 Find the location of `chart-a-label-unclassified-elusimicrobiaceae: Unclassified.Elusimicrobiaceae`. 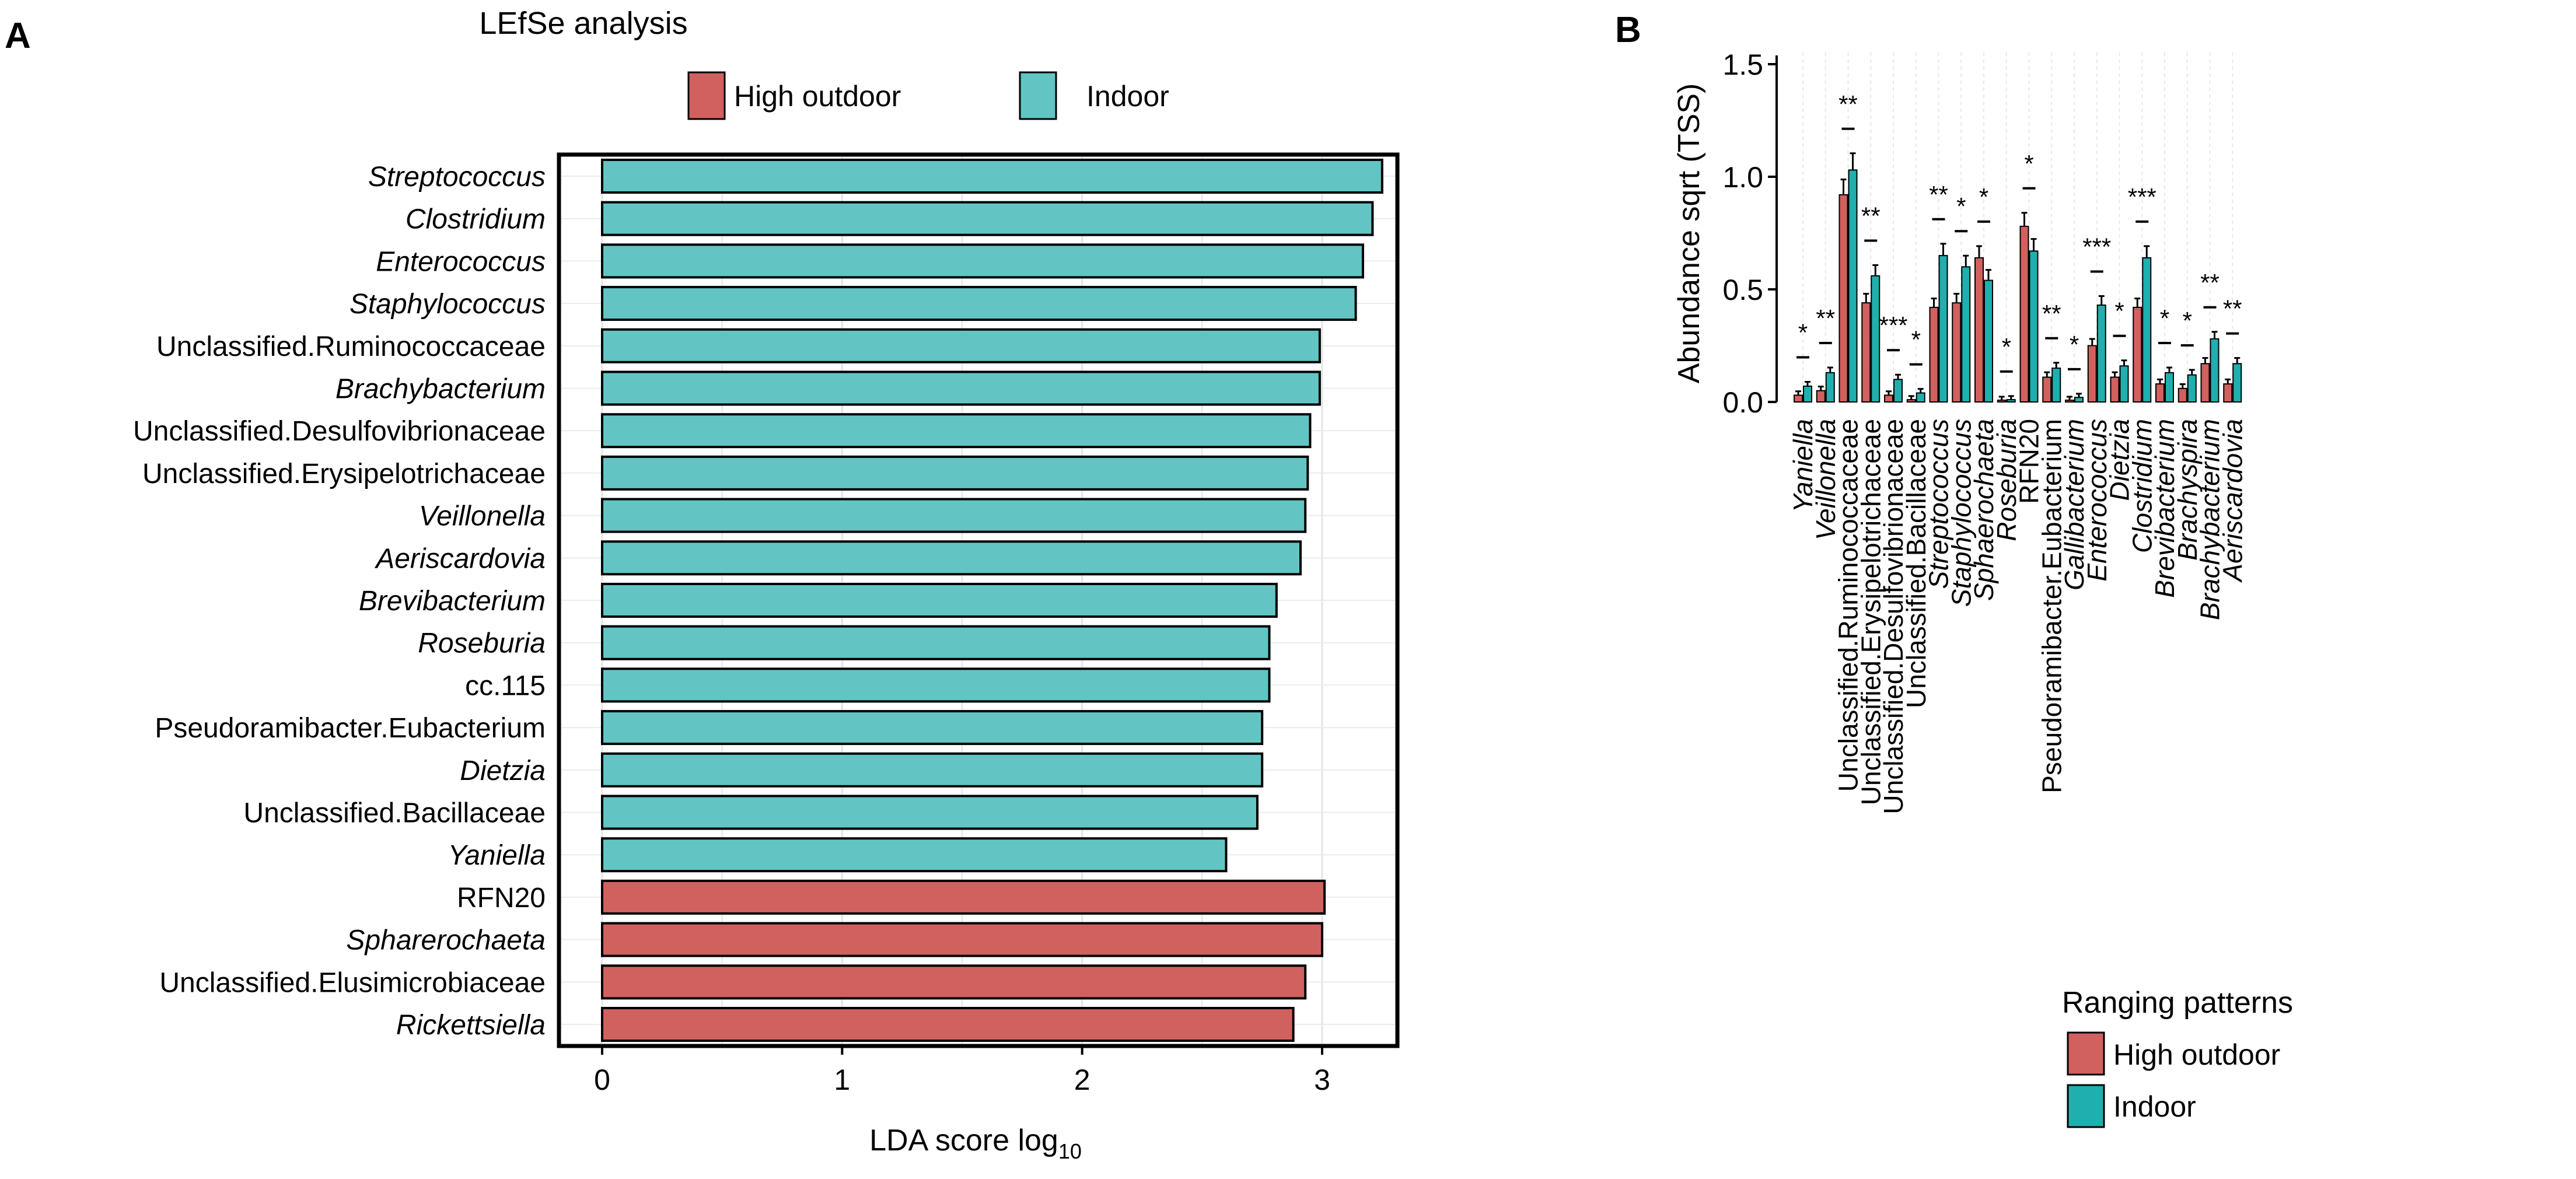

chart-a-label-unclassified-elusimicrobiaceae: Unclassified.Elusimicrobiaceae is located at coordinates (352, 983).